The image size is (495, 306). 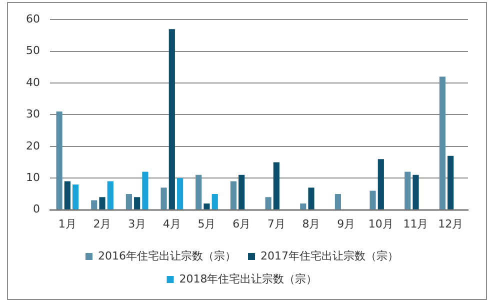 I want to click on y-tick-label: 10, so click(x=33, y=177).